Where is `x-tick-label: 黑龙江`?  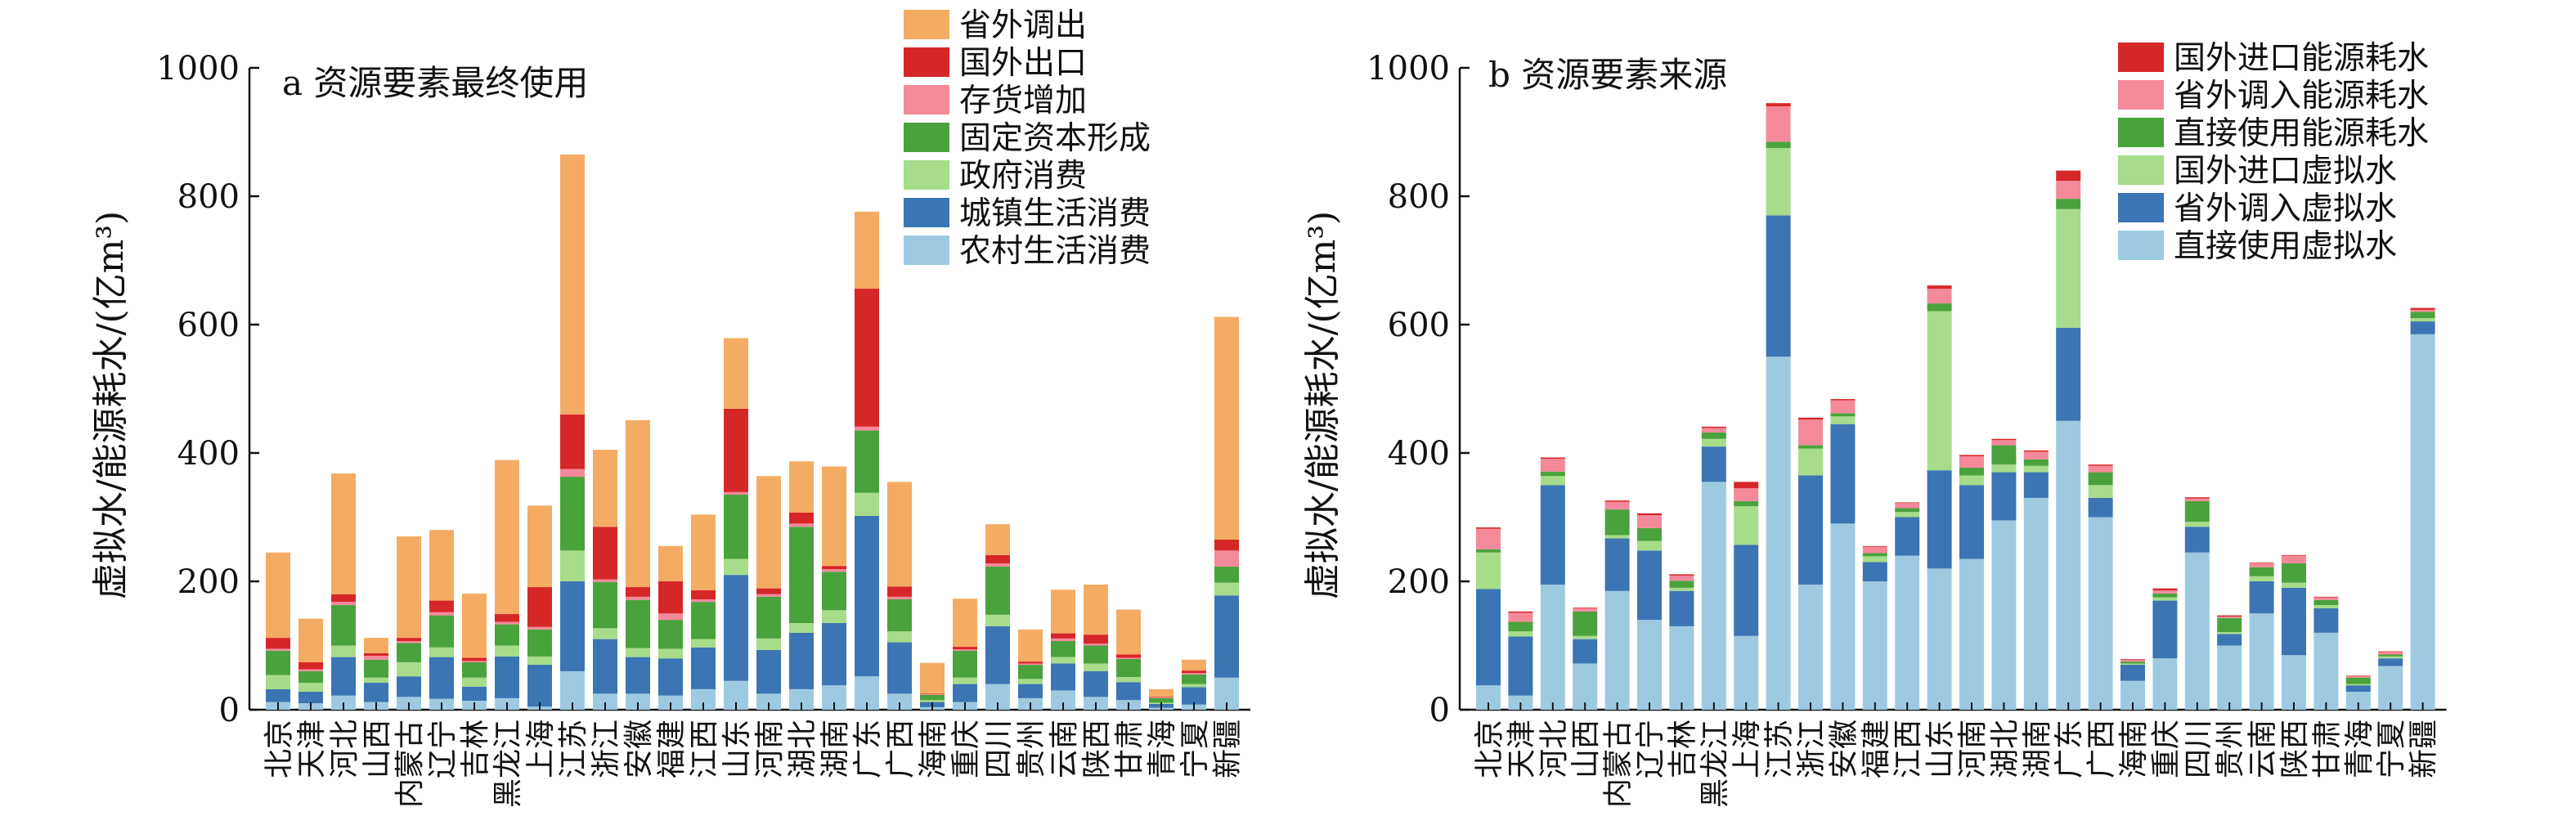 x-tick-label: 黑龙江 is located at coordinates (1715, 764).